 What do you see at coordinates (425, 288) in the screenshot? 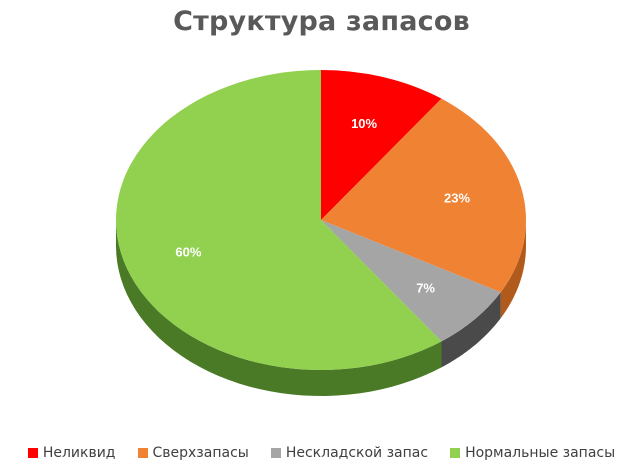
I see `data-label-2: 7%` at bounding box center [425, 288].